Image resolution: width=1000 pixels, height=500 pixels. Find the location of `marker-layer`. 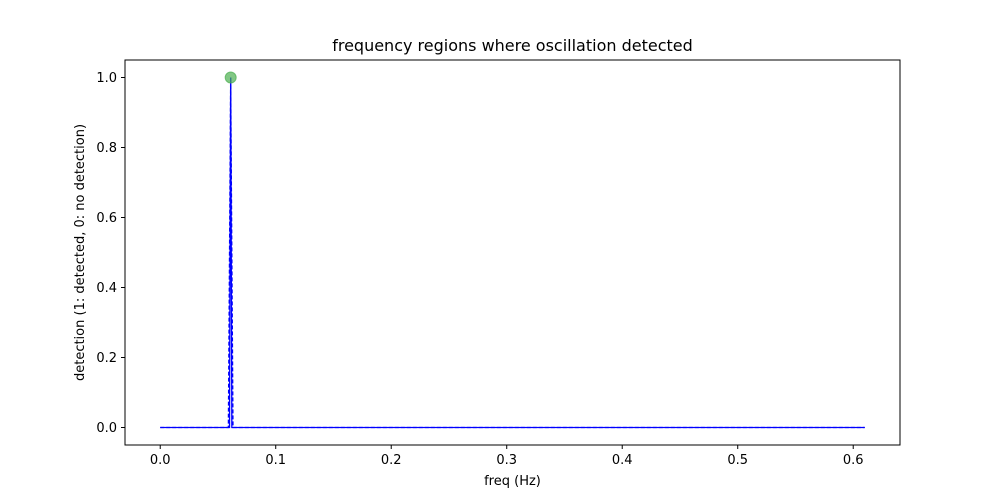

marker-layer is located at coordinates (230, 77).